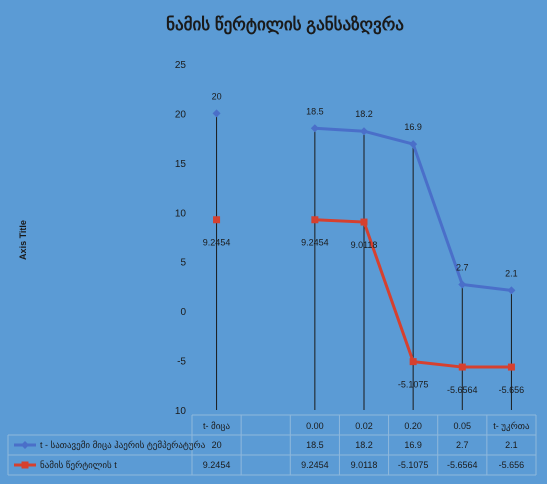  What do you see at coordinates (413, 127) in the screenshot?
I see `data-label: 16.9` at bounding box center [413, 127].